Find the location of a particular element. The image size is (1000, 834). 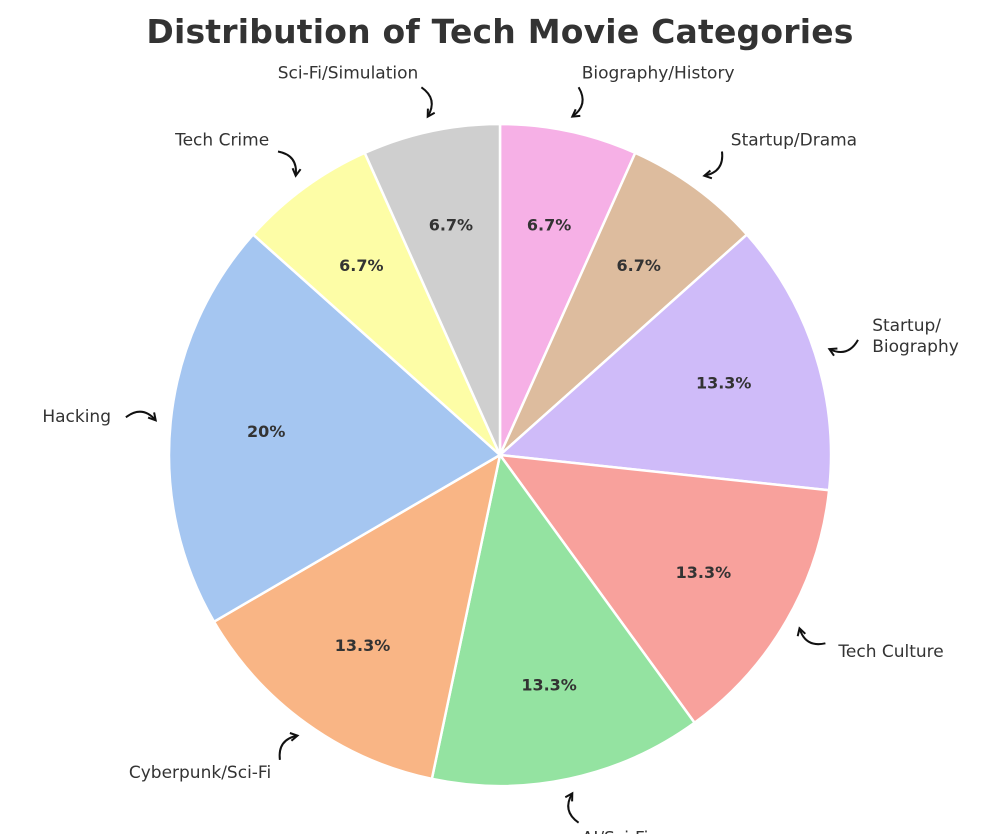

category-label: Cyberpunk/Sci-Fi is located at coordinates (200, 773).